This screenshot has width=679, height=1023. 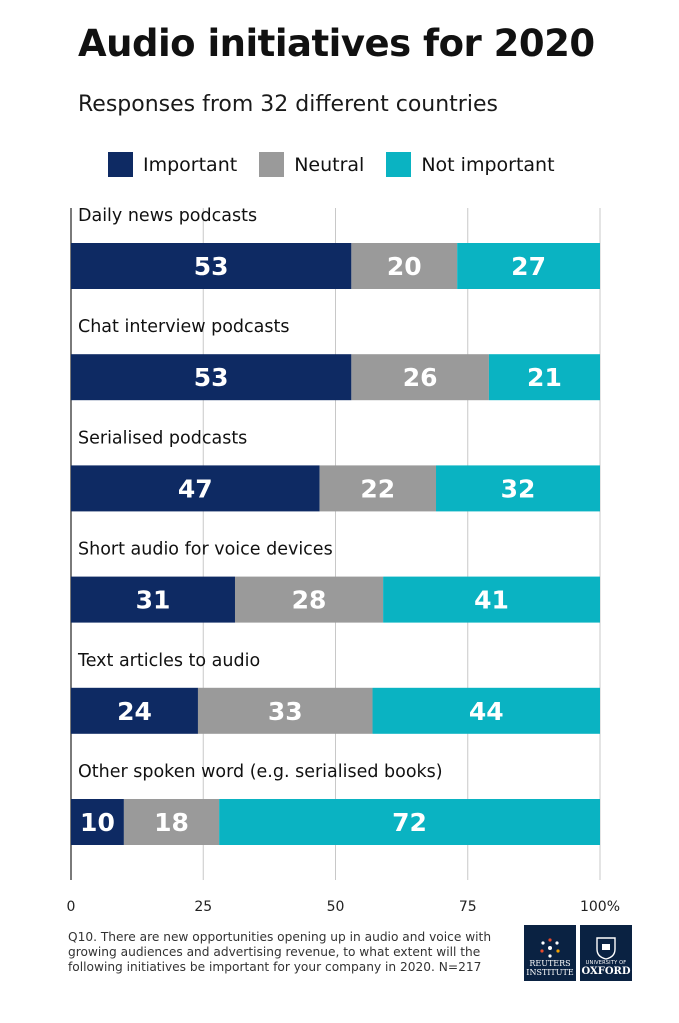 I want to click on category-label: Serialised podcasts, so click(x=162, y=438).